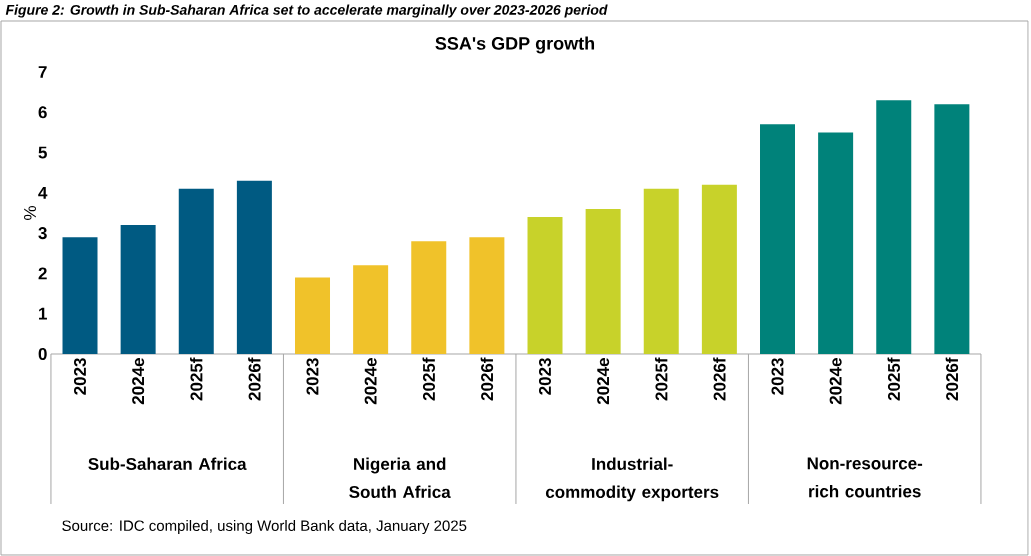 This screenshot has width=1031, height=556. Describe the element at coordinates (865, 477) in the screenshot. I see `text: Non-resource-rich countries` at that location.